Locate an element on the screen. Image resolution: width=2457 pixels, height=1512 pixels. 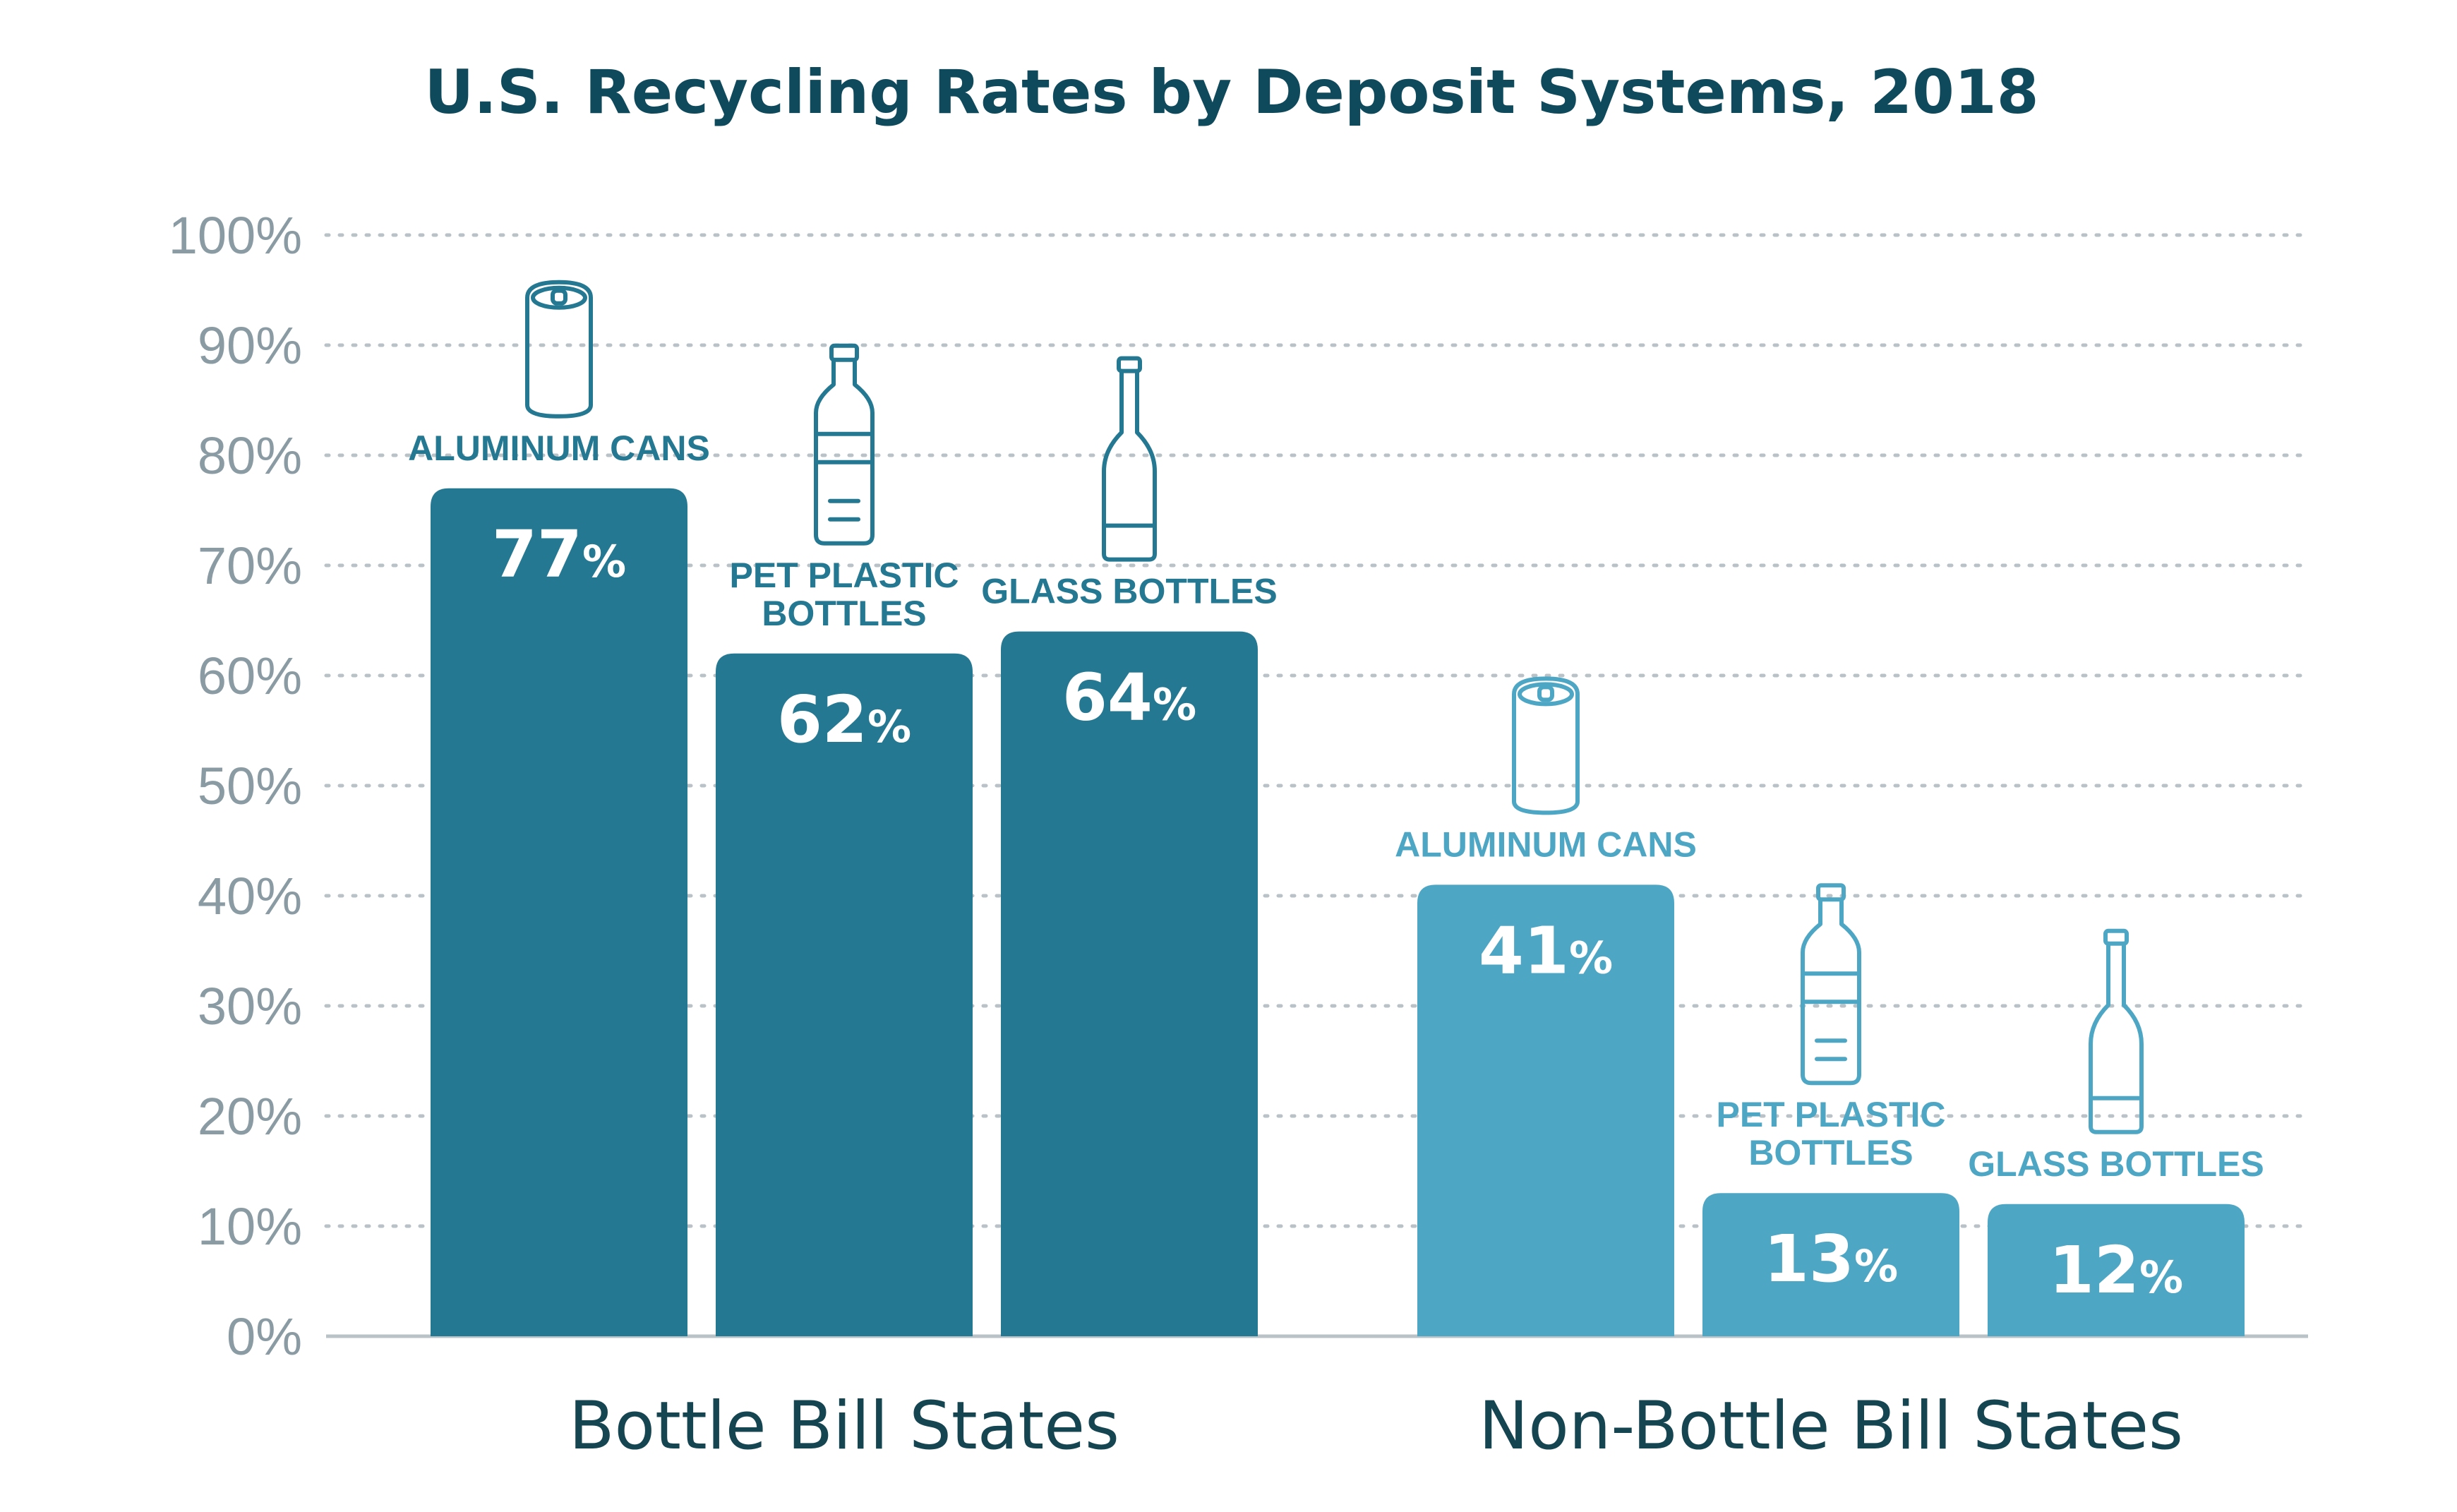
y-tick-label: 10% is located at coordinates (250, 1227).